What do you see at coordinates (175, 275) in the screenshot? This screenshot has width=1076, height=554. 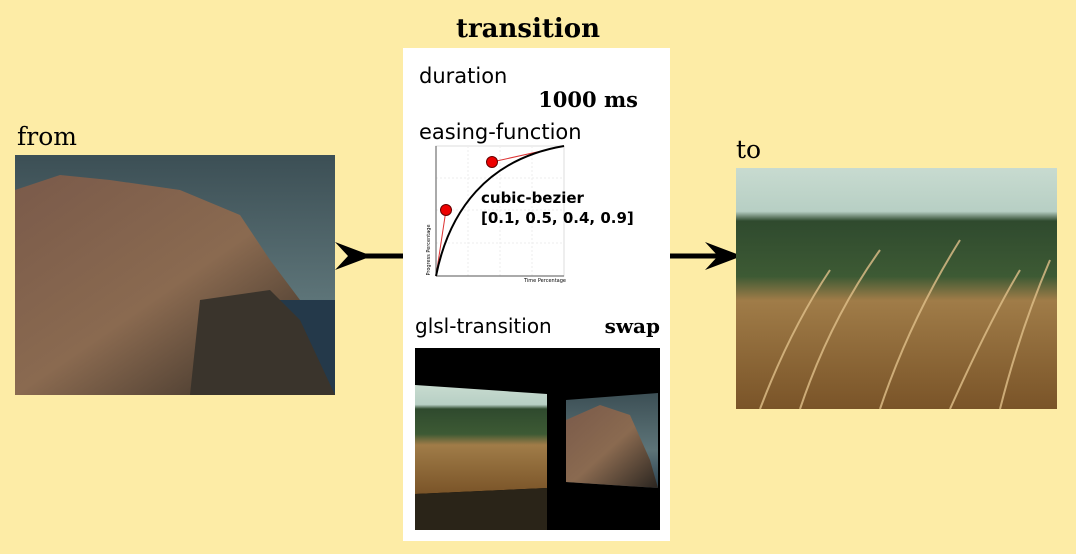 I see `from-image` at bounding box center [175, 275].